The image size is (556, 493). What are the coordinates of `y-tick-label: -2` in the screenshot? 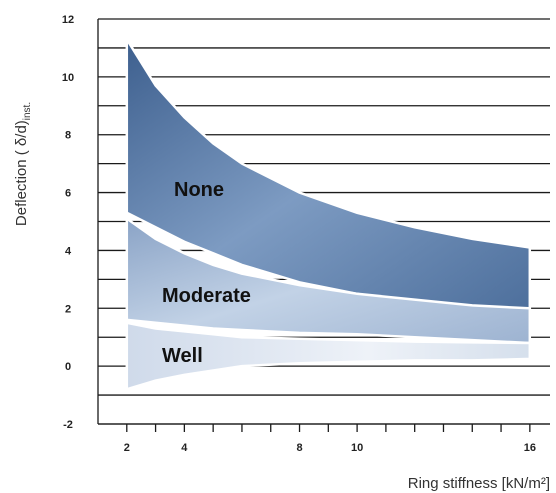 It's located at (68, 425).